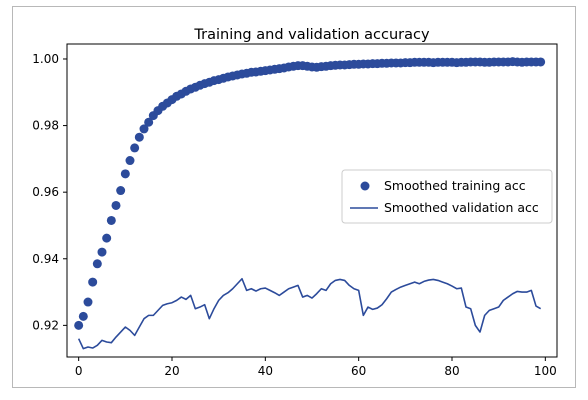  Describe the element at coordinates (365, 186) in the screenshot. I see `legend-marker-training` at that location.